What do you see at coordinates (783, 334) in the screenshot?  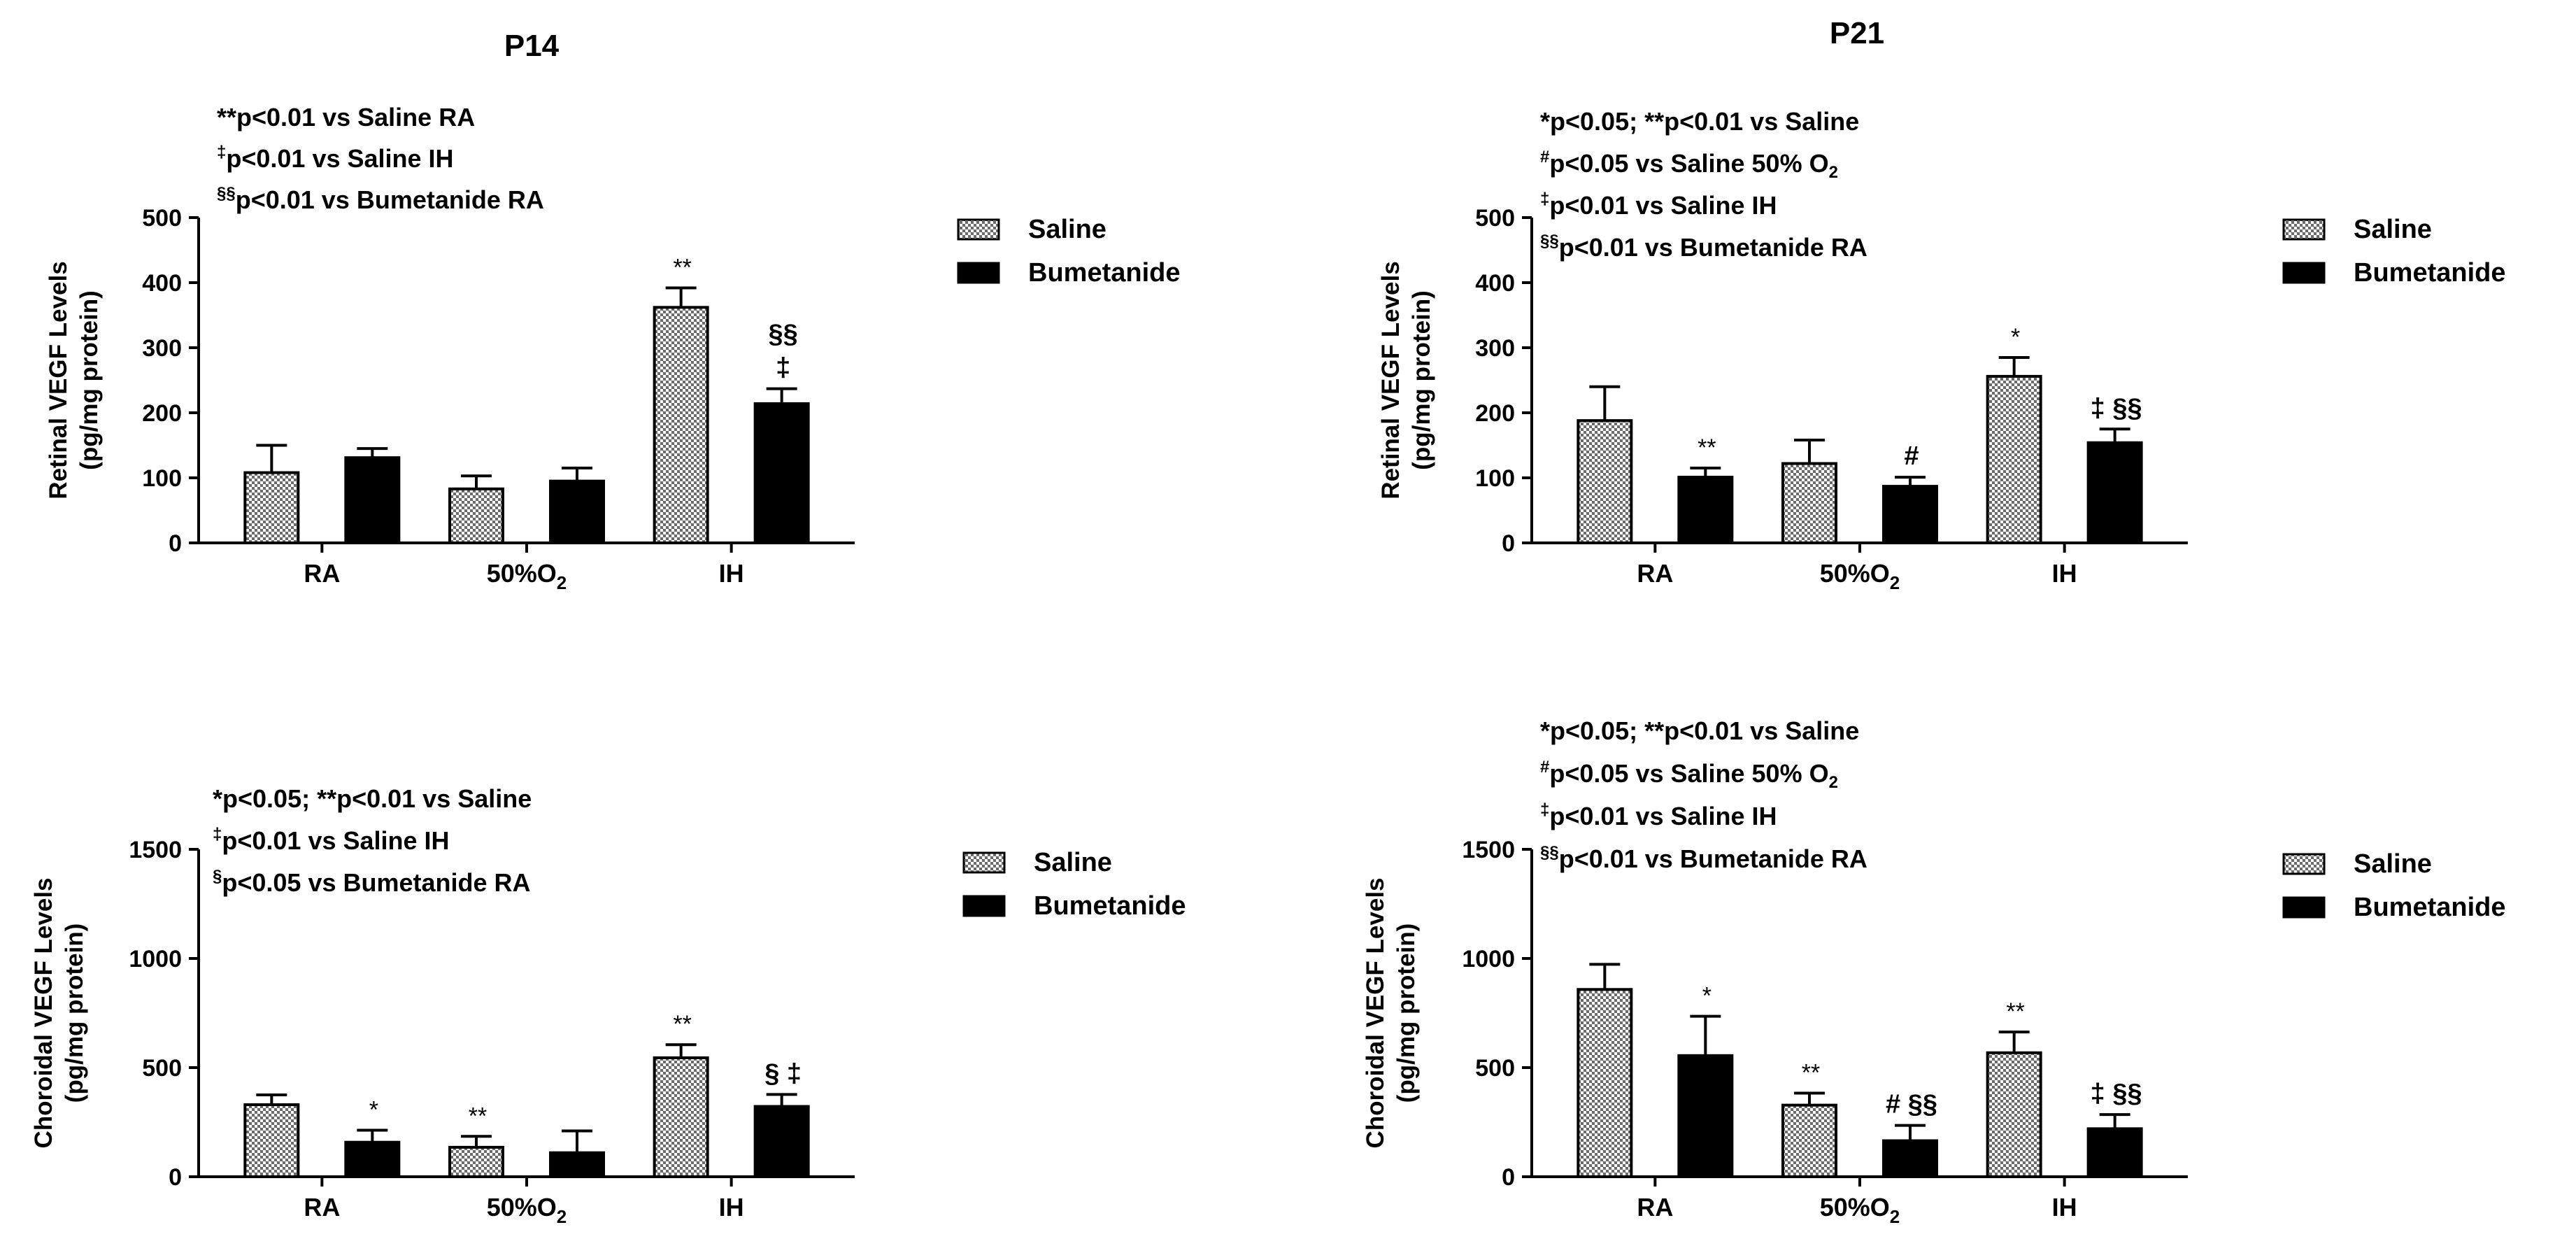 I see `significance-marker: §§` at bounding box center [783, 334].